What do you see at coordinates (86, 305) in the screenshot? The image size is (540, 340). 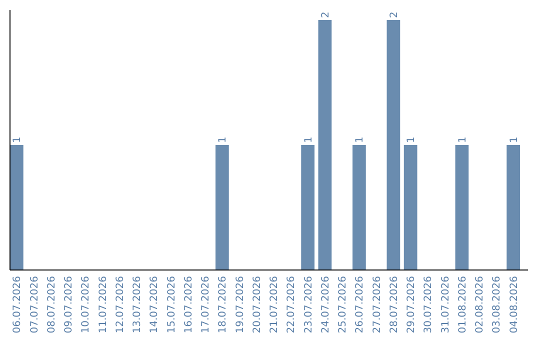 I see `x-tick-label: 10.07.2026` at bounding box center [86, 305].